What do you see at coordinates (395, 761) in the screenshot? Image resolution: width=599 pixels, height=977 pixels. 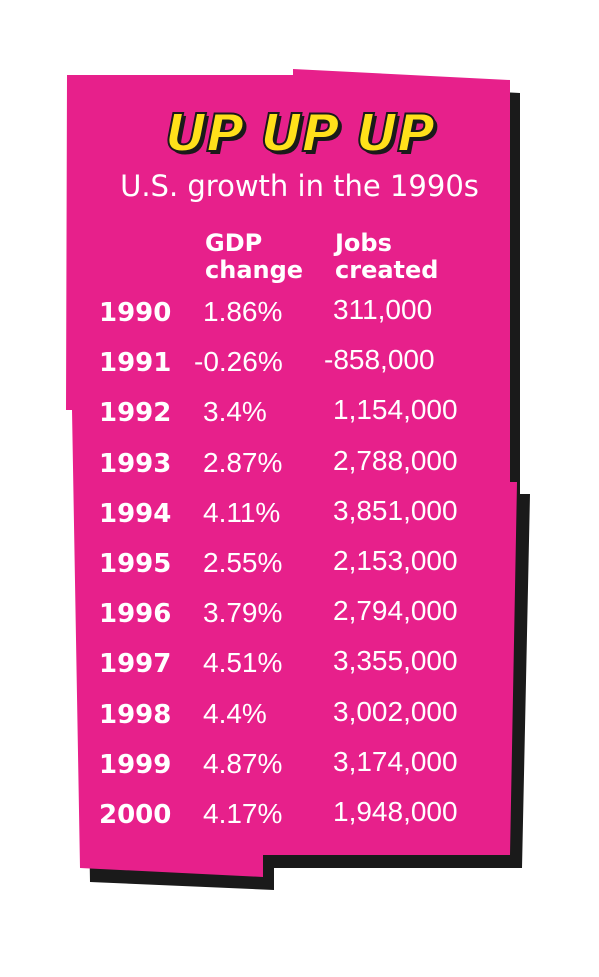 I see `row-1999-jobs-created: 3,174,000` at bounding box center [395, 761].